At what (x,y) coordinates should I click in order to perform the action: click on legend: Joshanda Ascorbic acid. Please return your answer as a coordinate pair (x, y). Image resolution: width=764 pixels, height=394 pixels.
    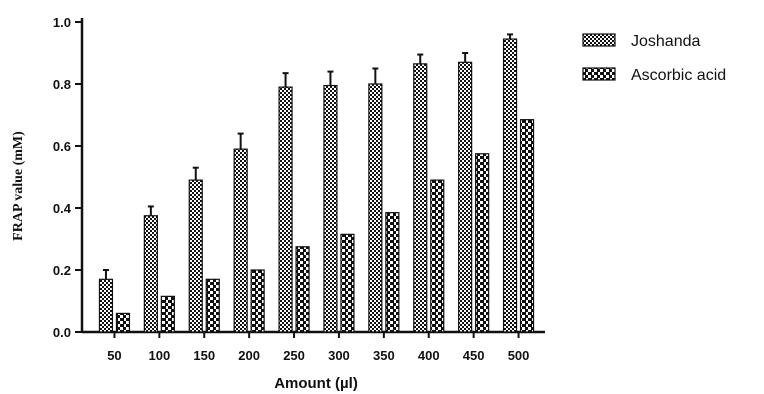
    Looking at the image, I should click on (654, 58).